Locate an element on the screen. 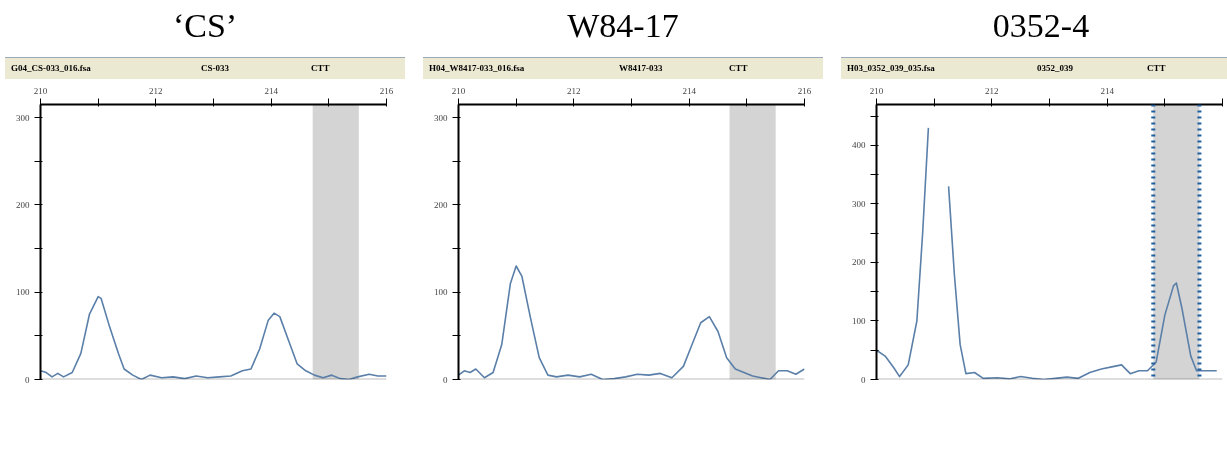  chart-title: W84-17 is located at coordinates (623, 26).